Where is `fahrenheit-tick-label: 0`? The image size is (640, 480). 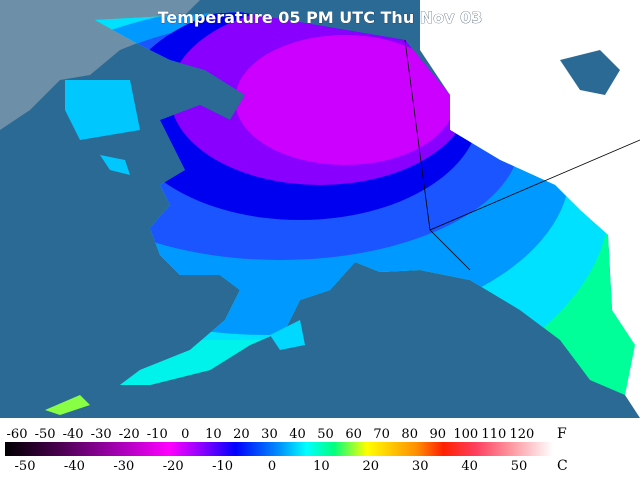
fahrenheit-tick-label: 0 is located at coordinates (185, 434).